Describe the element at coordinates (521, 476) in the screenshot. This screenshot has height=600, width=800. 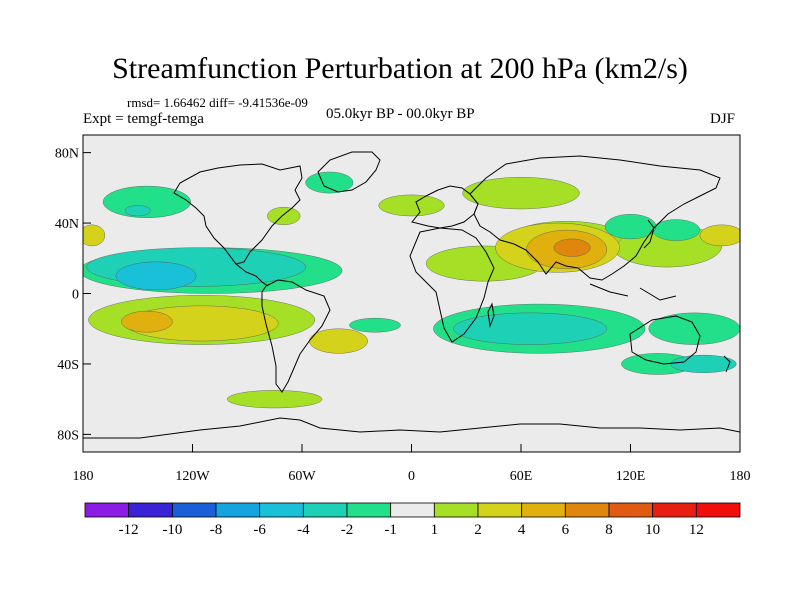
I see `lon-tick-label: 60E` at that location.